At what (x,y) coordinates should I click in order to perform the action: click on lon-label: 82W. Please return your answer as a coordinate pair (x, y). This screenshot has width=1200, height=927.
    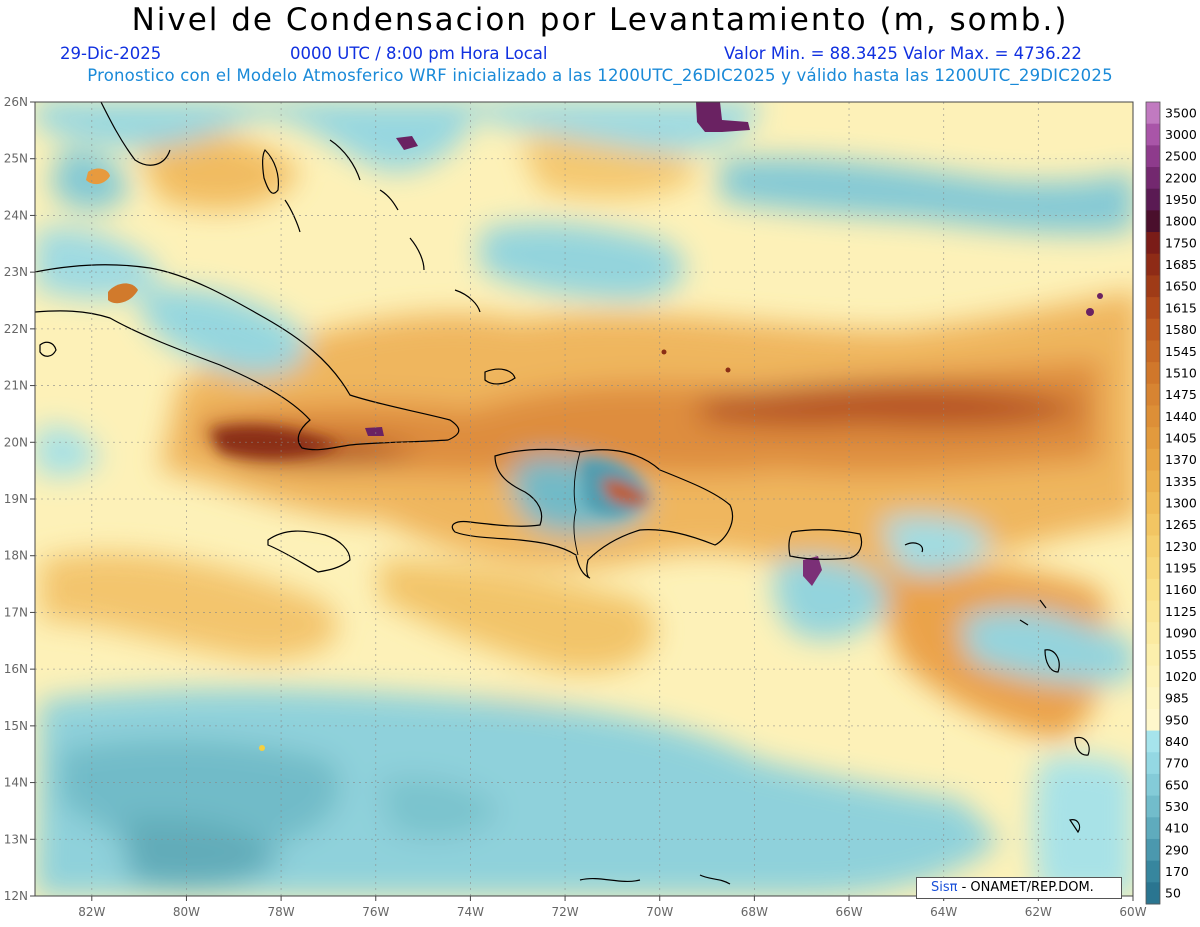
    Looking at the image, I should click on (91, 912).